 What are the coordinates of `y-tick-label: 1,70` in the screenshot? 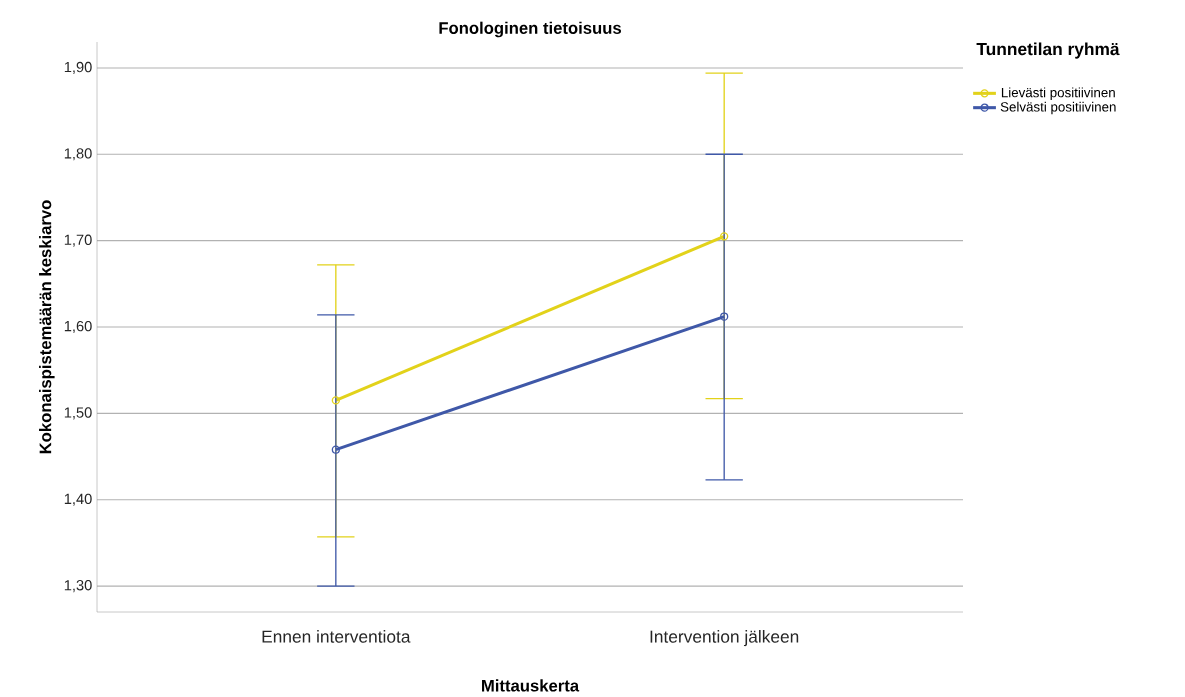 It's located at (78, 240).